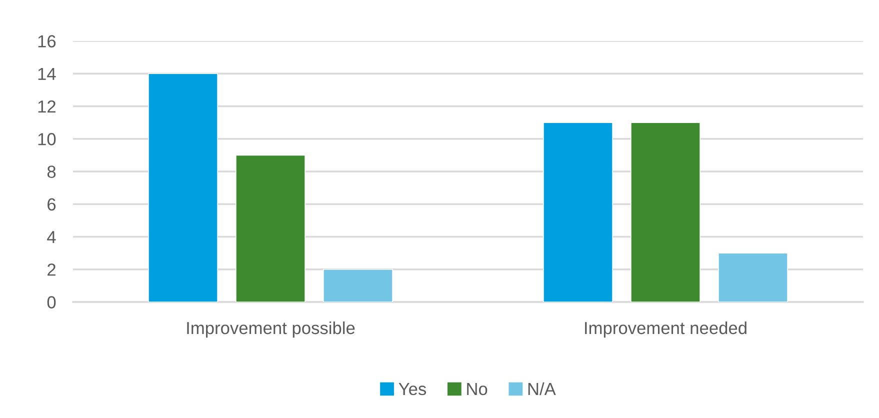 Image resolution: width=879 pixels, height=418 pixels. Describe the element at coordinates (51, 302) in the screenshot. I see `y-tick-label: 0` at that location.